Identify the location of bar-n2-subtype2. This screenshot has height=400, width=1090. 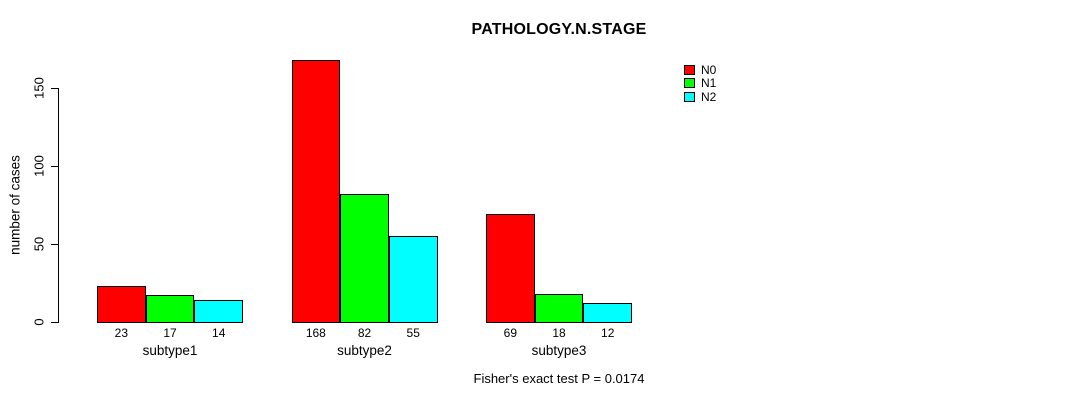
(413, 279).